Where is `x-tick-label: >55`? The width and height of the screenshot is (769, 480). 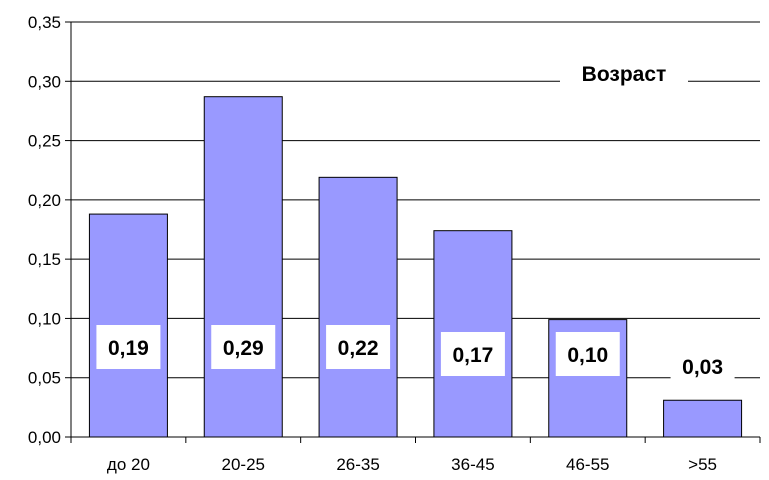
x-tick-label: >55 is located at coordinates (702, 464).